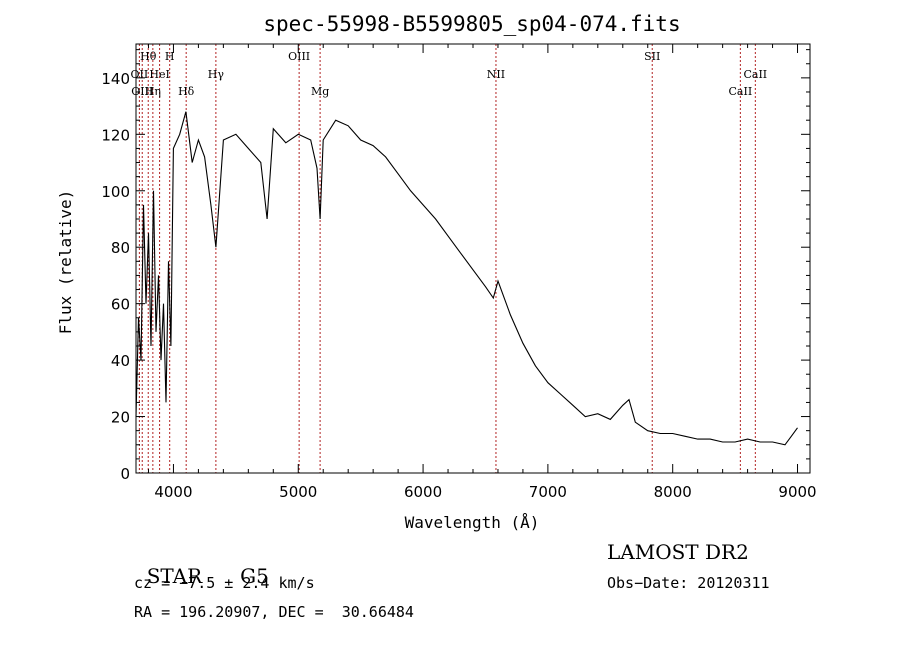  What do you see at coordinates (186, 91) in the screenshot?
I see `spectral-line-label: Hδ` at bounding box center [186, 91].